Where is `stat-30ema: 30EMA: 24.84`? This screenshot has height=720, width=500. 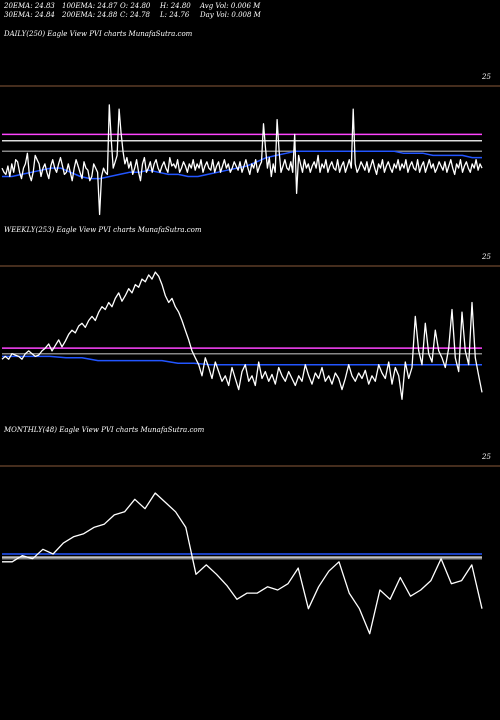
stat-30ema: 30EMA: 24.84 is located at coordinates (29, 15).